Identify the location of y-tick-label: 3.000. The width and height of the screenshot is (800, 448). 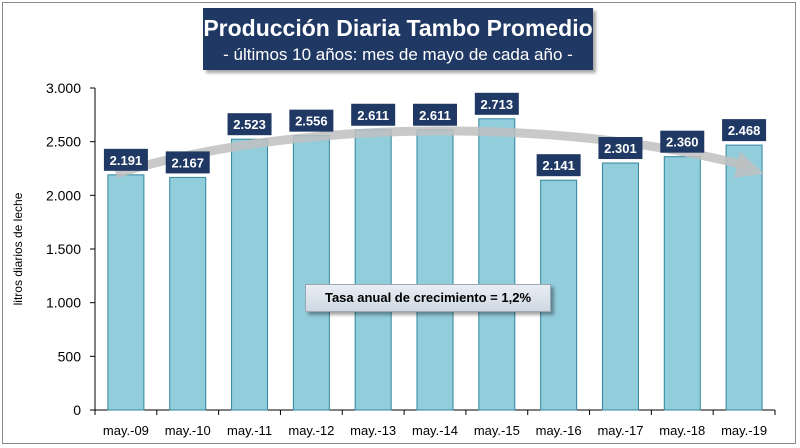
(63, 88).